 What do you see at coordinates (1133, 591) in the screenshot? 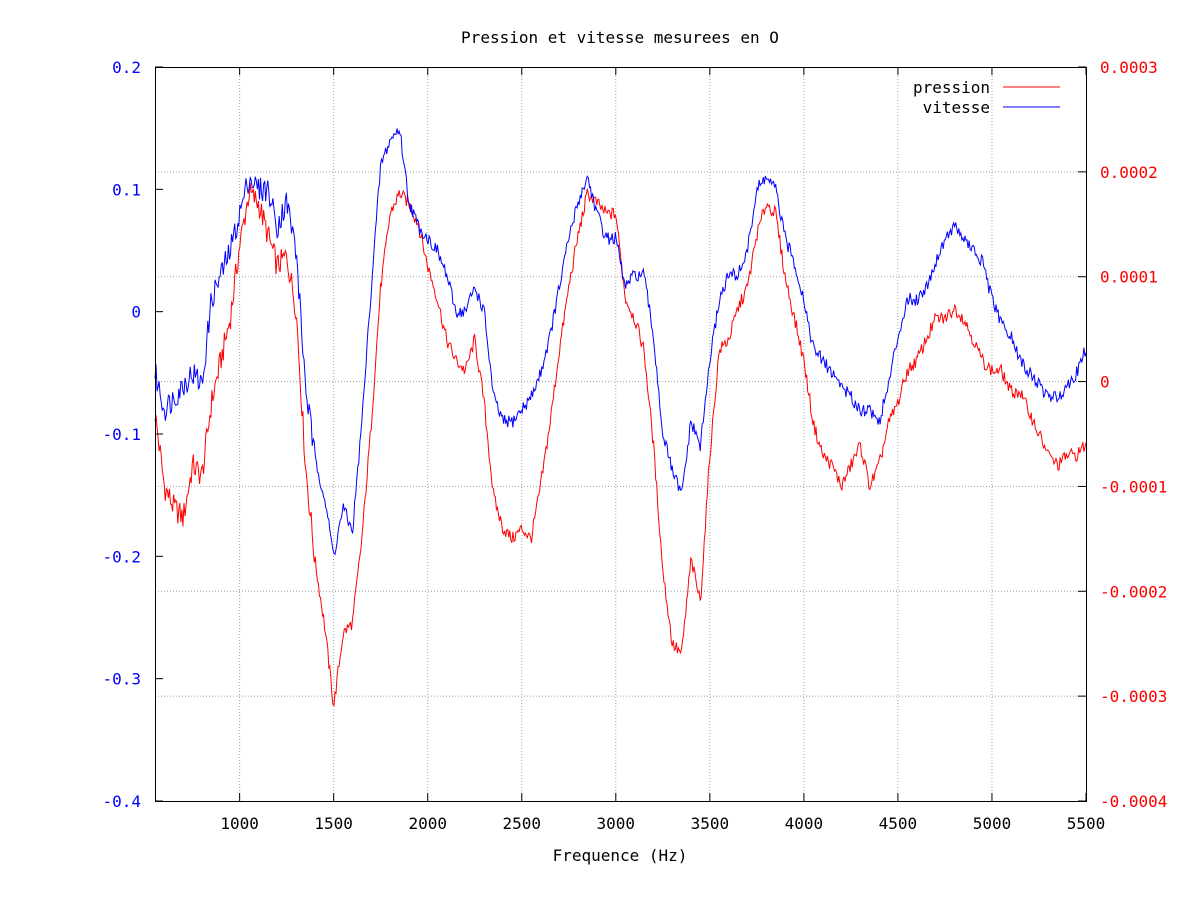
I see `y-right-tick-label: -0.0002` at bounding box center [1133, 591].